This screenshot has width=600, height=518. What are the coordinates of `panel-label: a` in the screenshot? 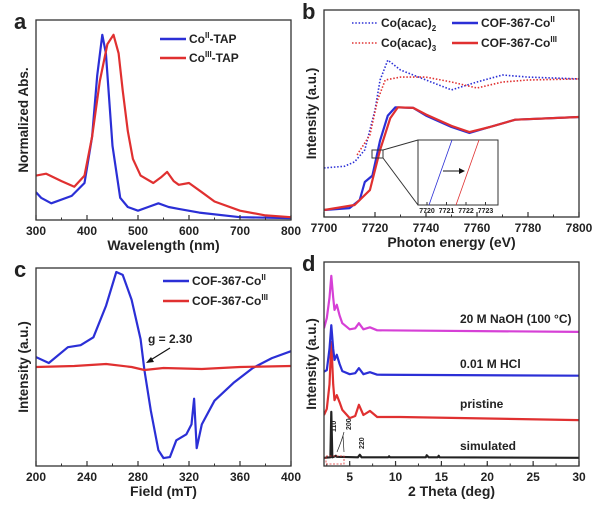 It's located at (20, 21).